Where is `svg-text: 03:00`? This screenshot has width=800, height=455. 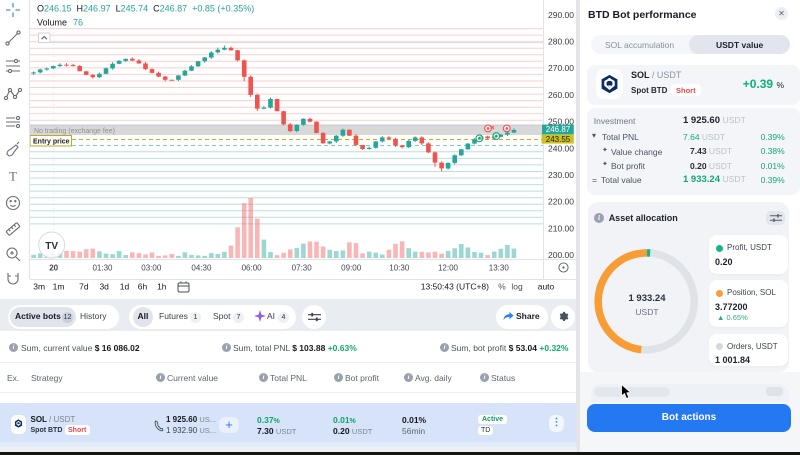 svg-text: 03:00 is located at coordinates (151, 268).